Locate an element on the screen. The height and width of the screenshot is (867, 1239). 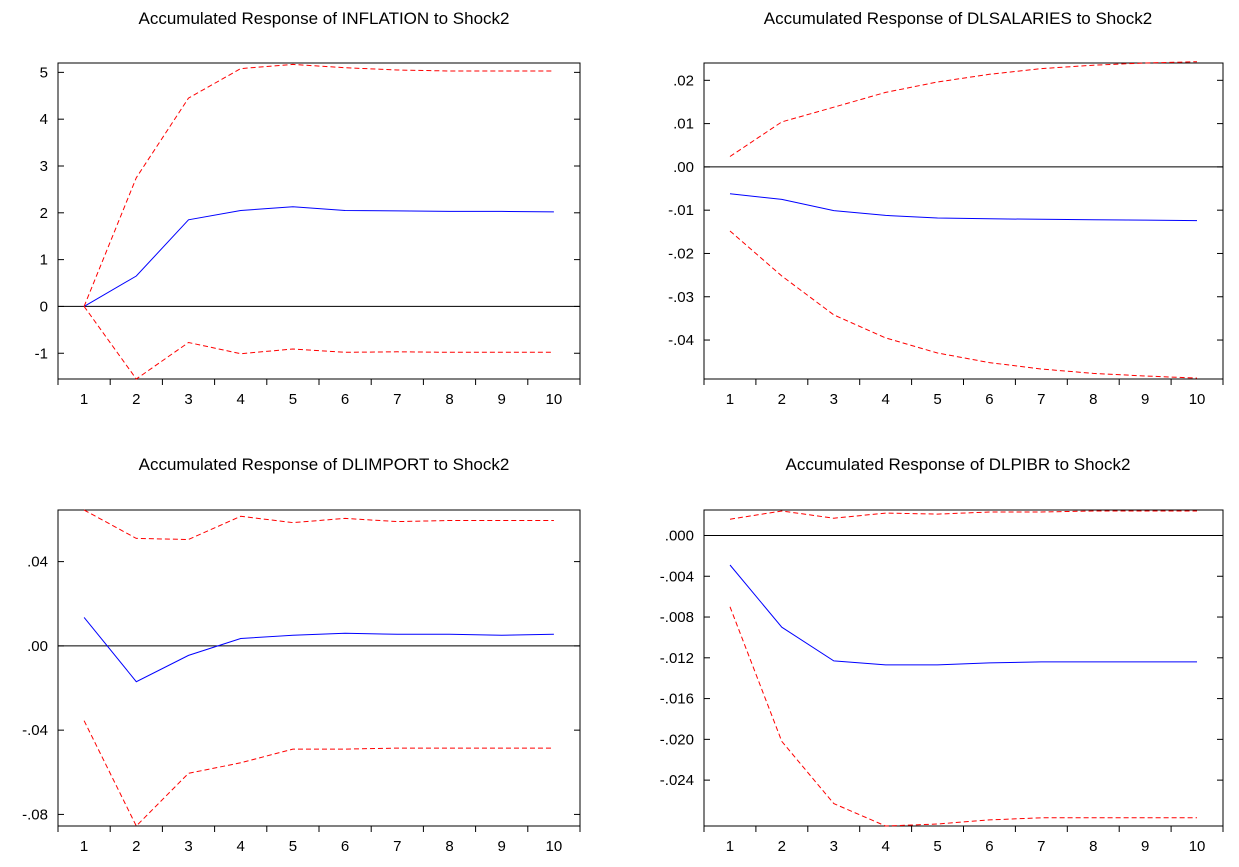
y-tick-label: -.024 is located at coordinates (677, 780).